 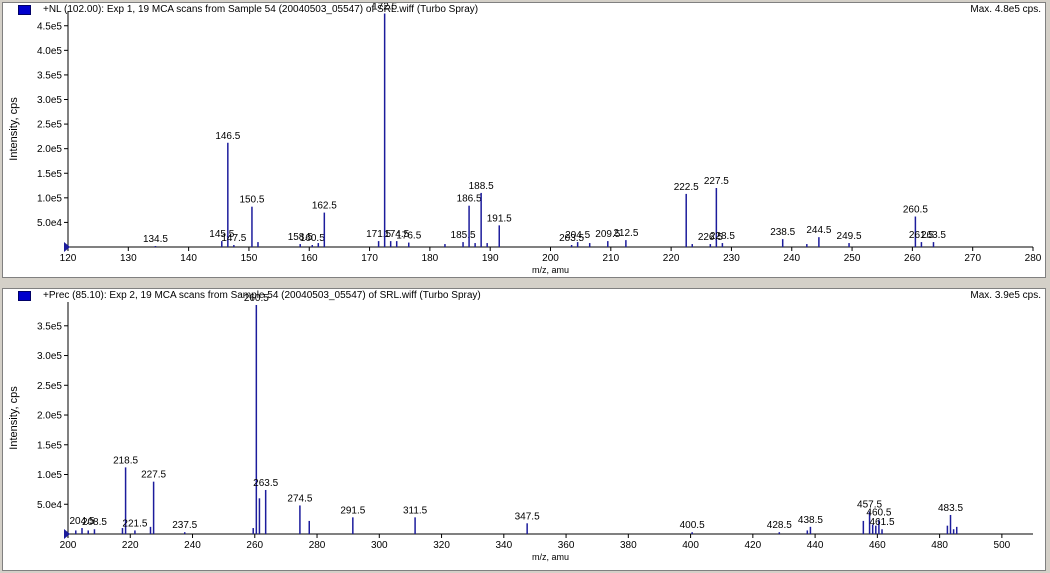 What do you see at coordinates (625, 233) in the screenshot?
I see `peak-label: 212.5` at bounding box center [625, 233].